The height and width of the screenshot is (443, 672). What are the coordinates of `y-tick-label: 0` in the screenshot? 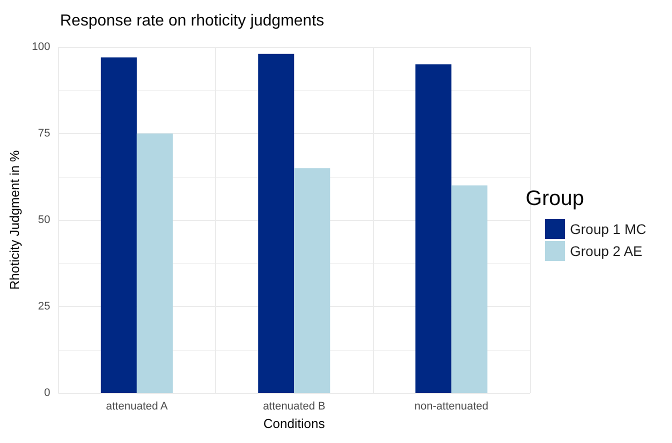 It's located at (47, 393).